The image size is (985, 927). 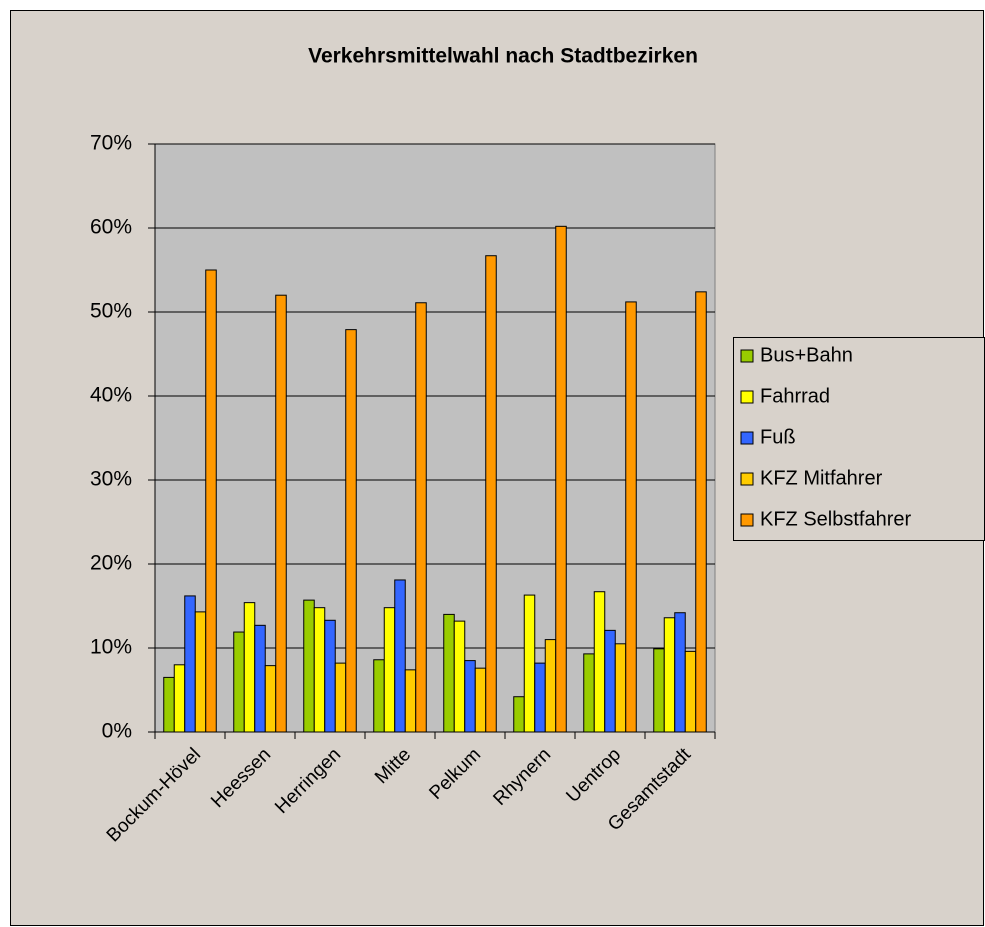 I want to click on legend-label: KFZ Mitfahrer, so click(x=821, y=478).